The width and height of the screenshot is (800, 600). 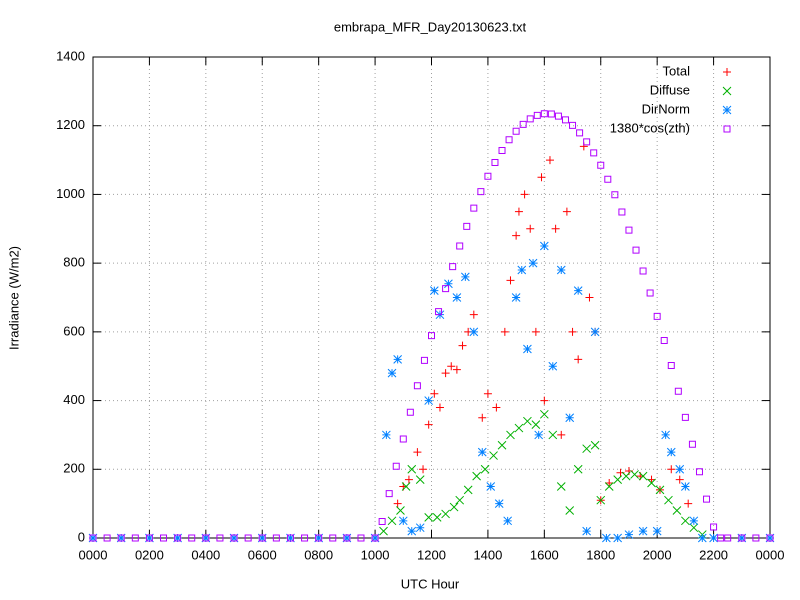 I want to click on y-tick-label: 1000, so click(x=70, y=193).